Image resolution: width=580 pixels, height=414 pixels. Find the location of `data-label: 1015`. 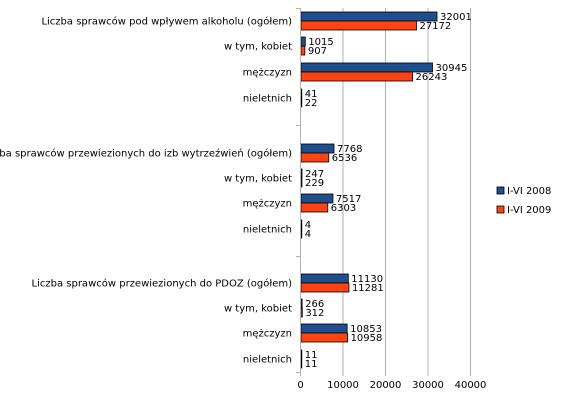

data-label: 1015 is located at coordinates (320, 42).